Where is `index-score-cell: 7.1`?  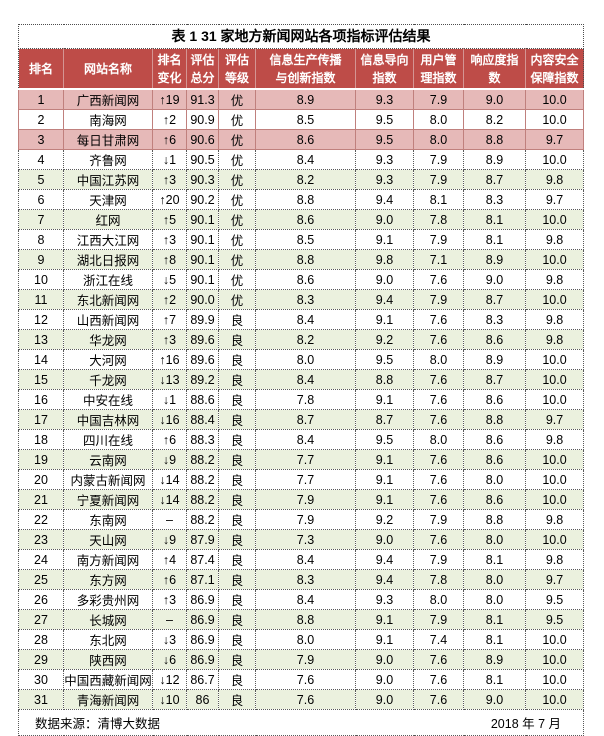 index-score-cell: 7.1 is located at coordinates (438, 259).